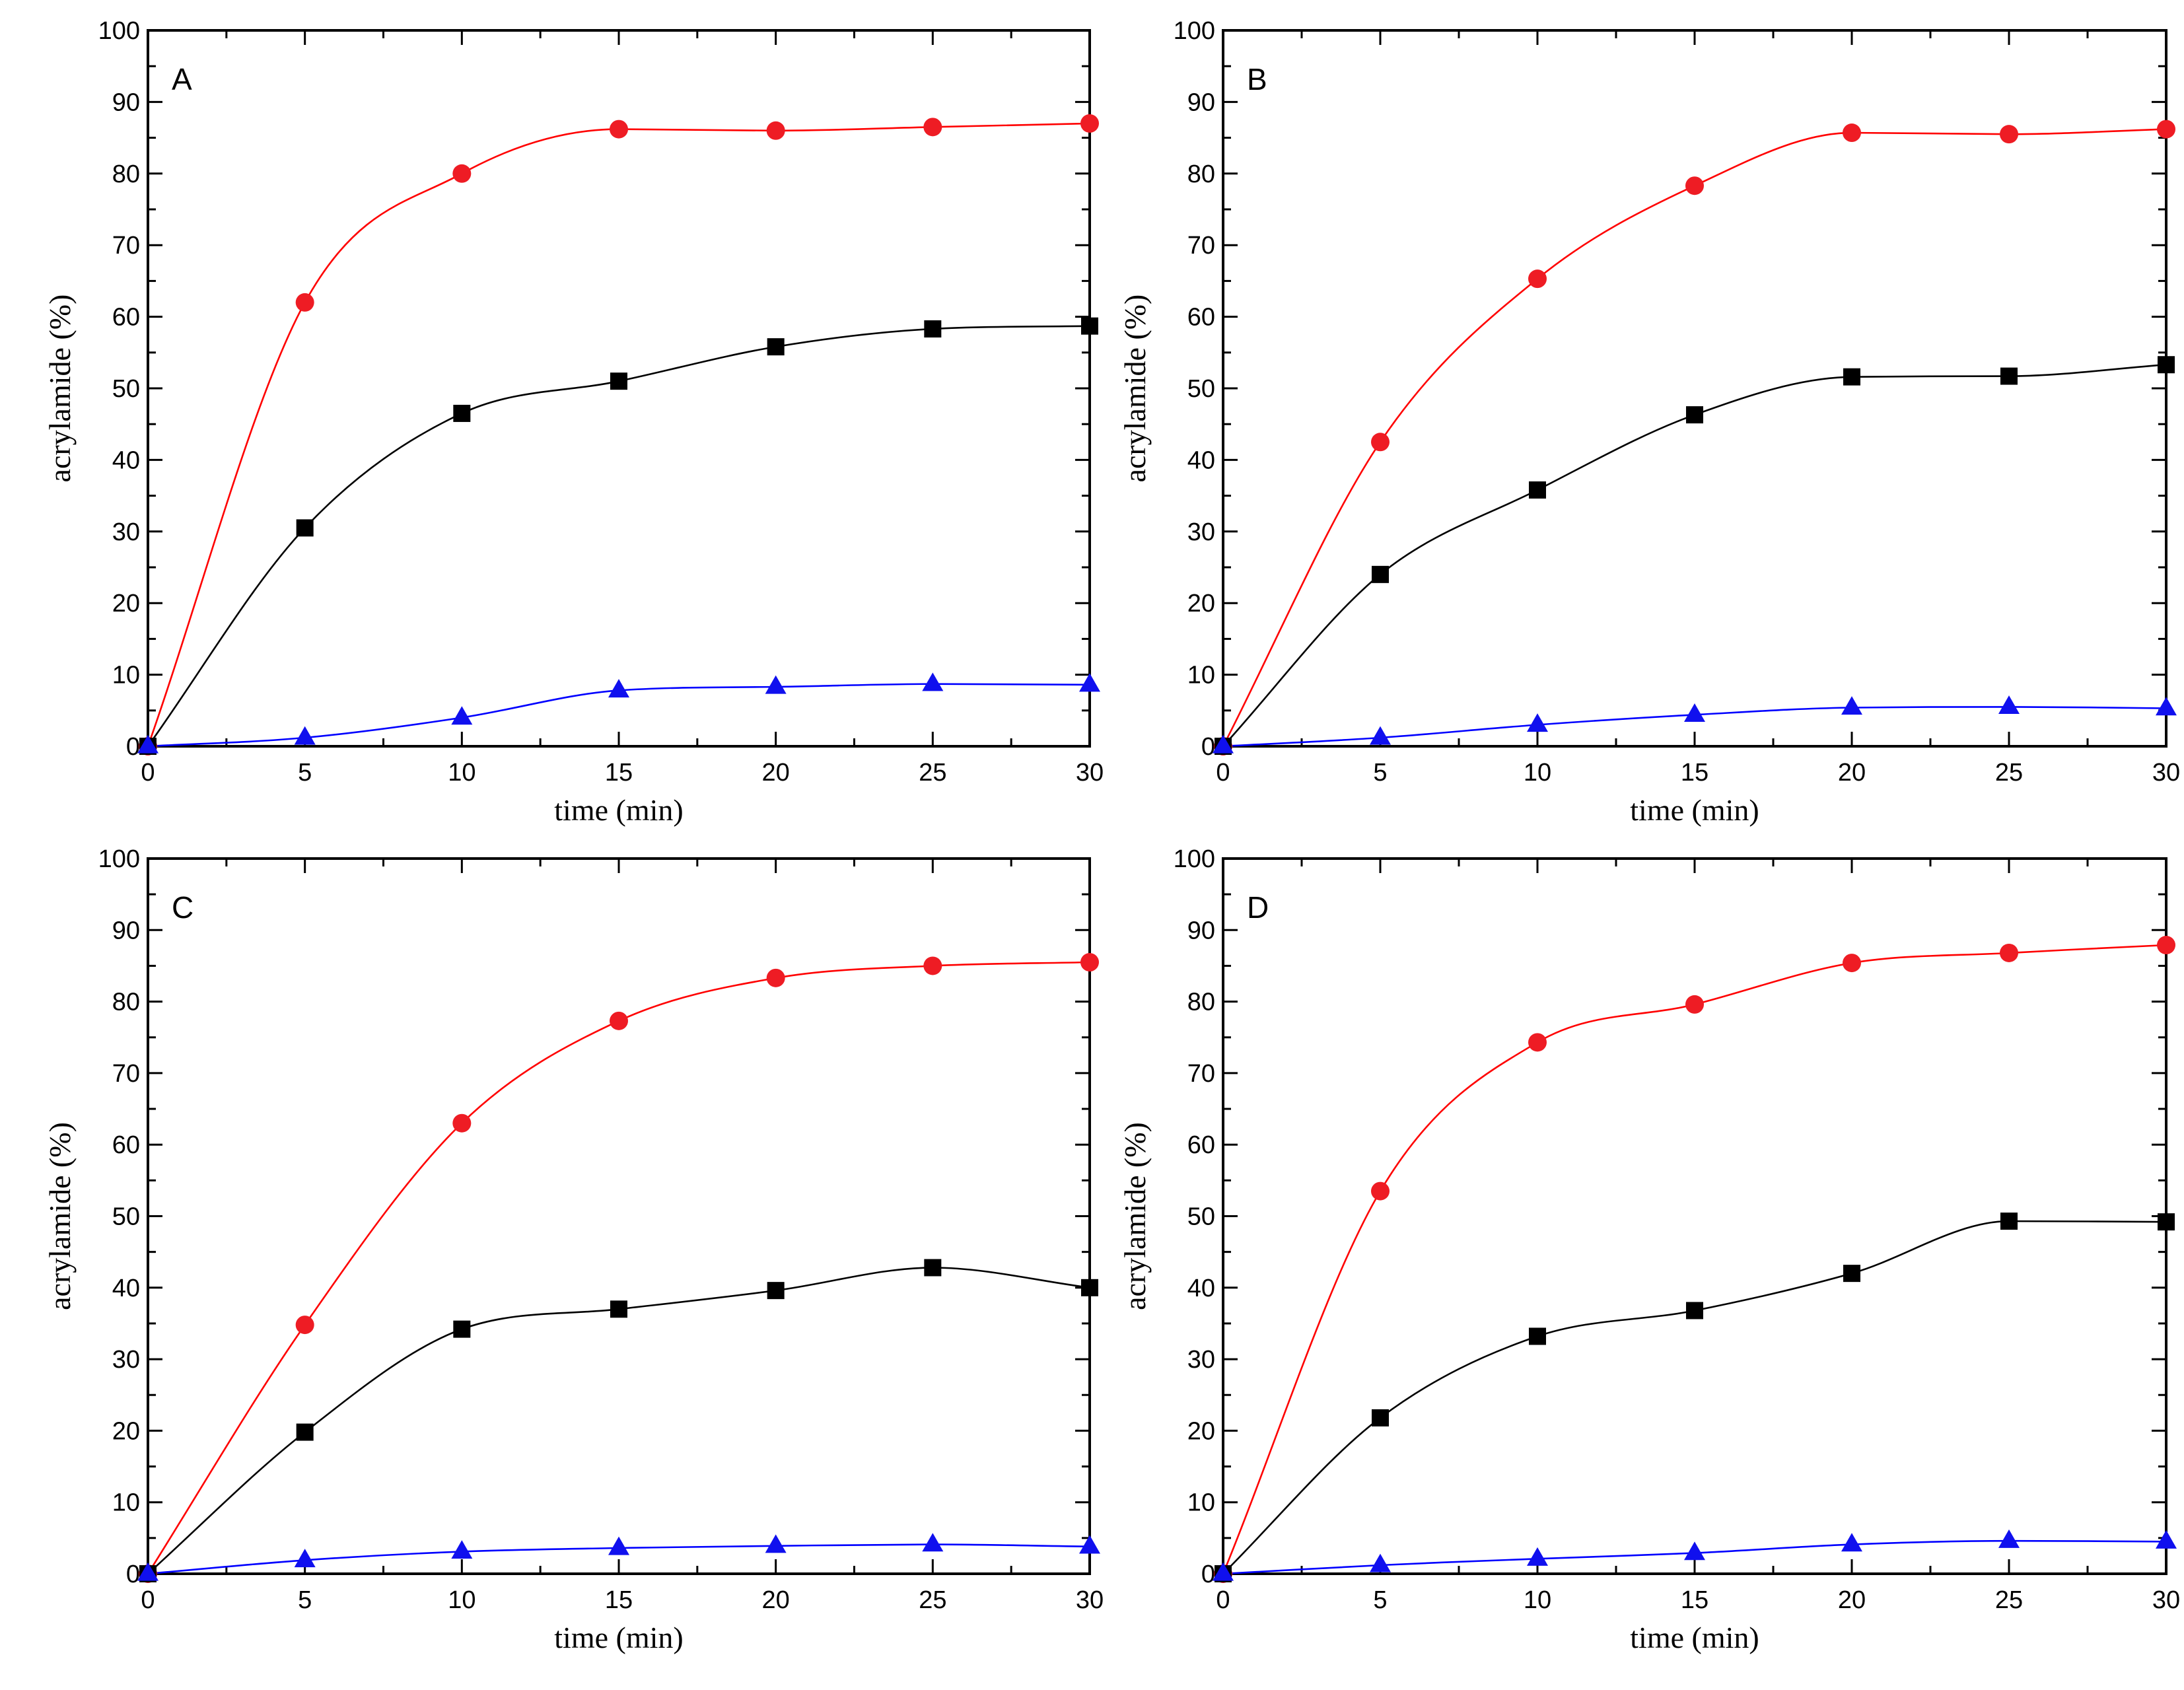  Describe the element at coordinates (1258, 907) in the screenshot. I see `panel-label: D` at that location.